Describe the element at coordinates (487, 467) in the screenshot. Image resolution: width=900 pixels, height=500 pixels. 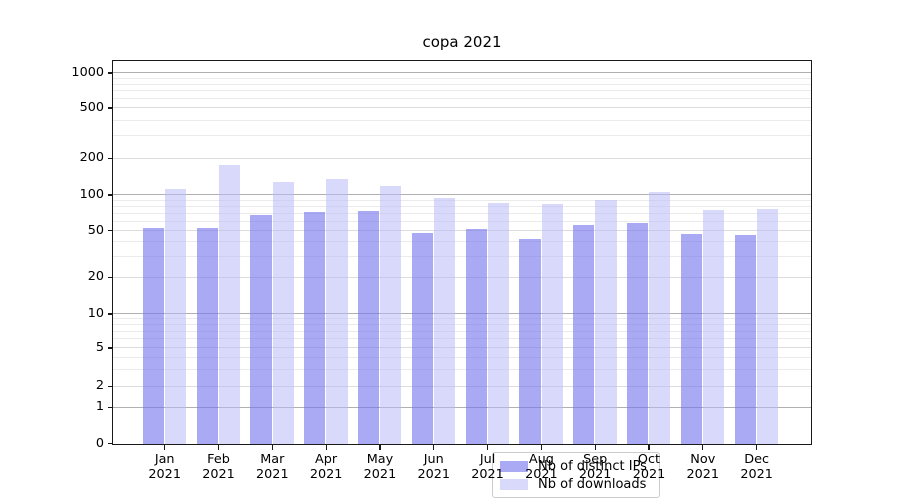
I see `x-tick-label: Jul 2021` at that location.